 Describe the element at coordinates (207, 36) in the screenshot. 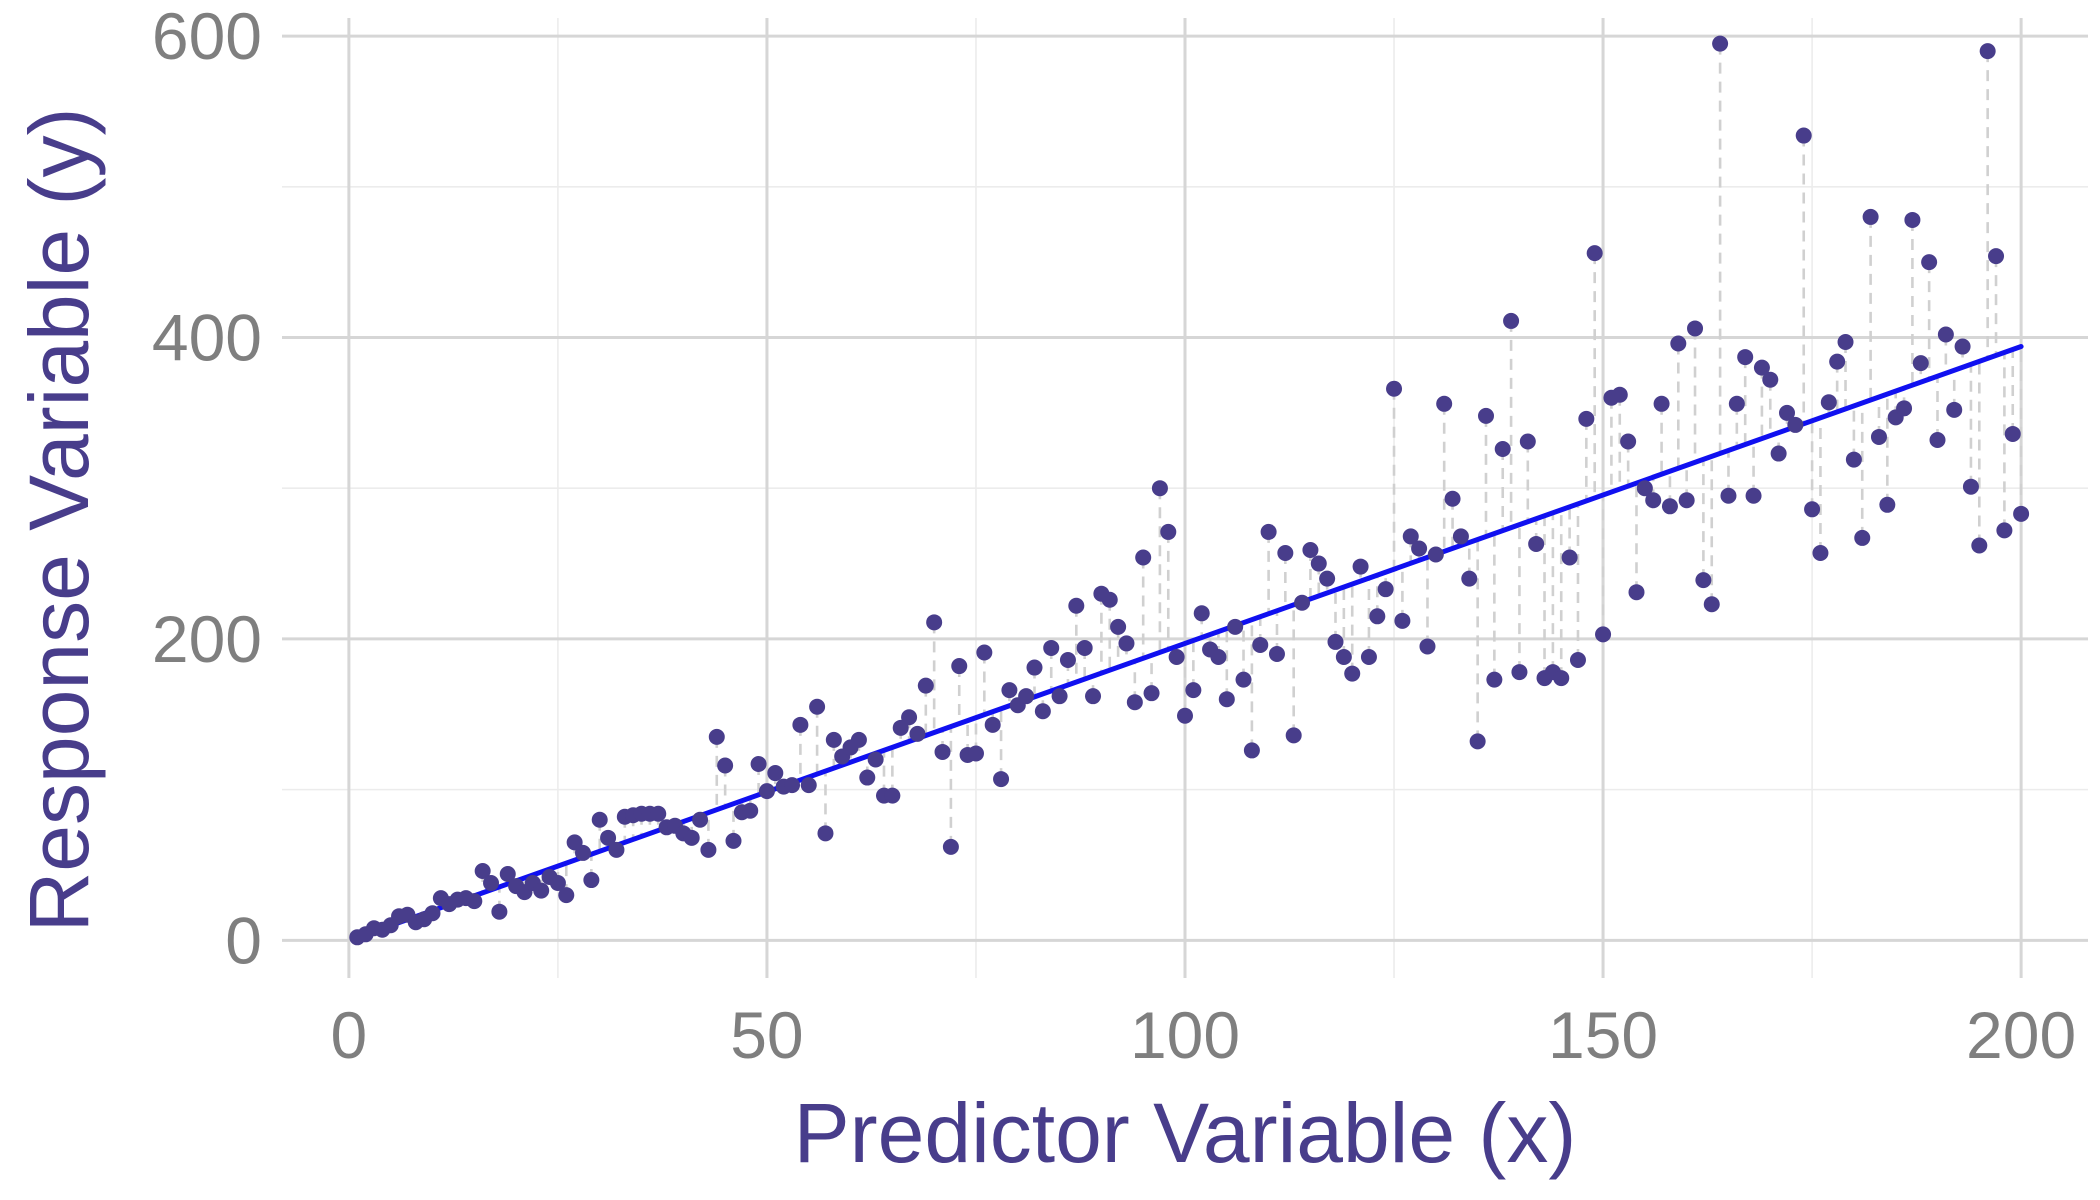

I see `y-tick-label: 600` at that location.